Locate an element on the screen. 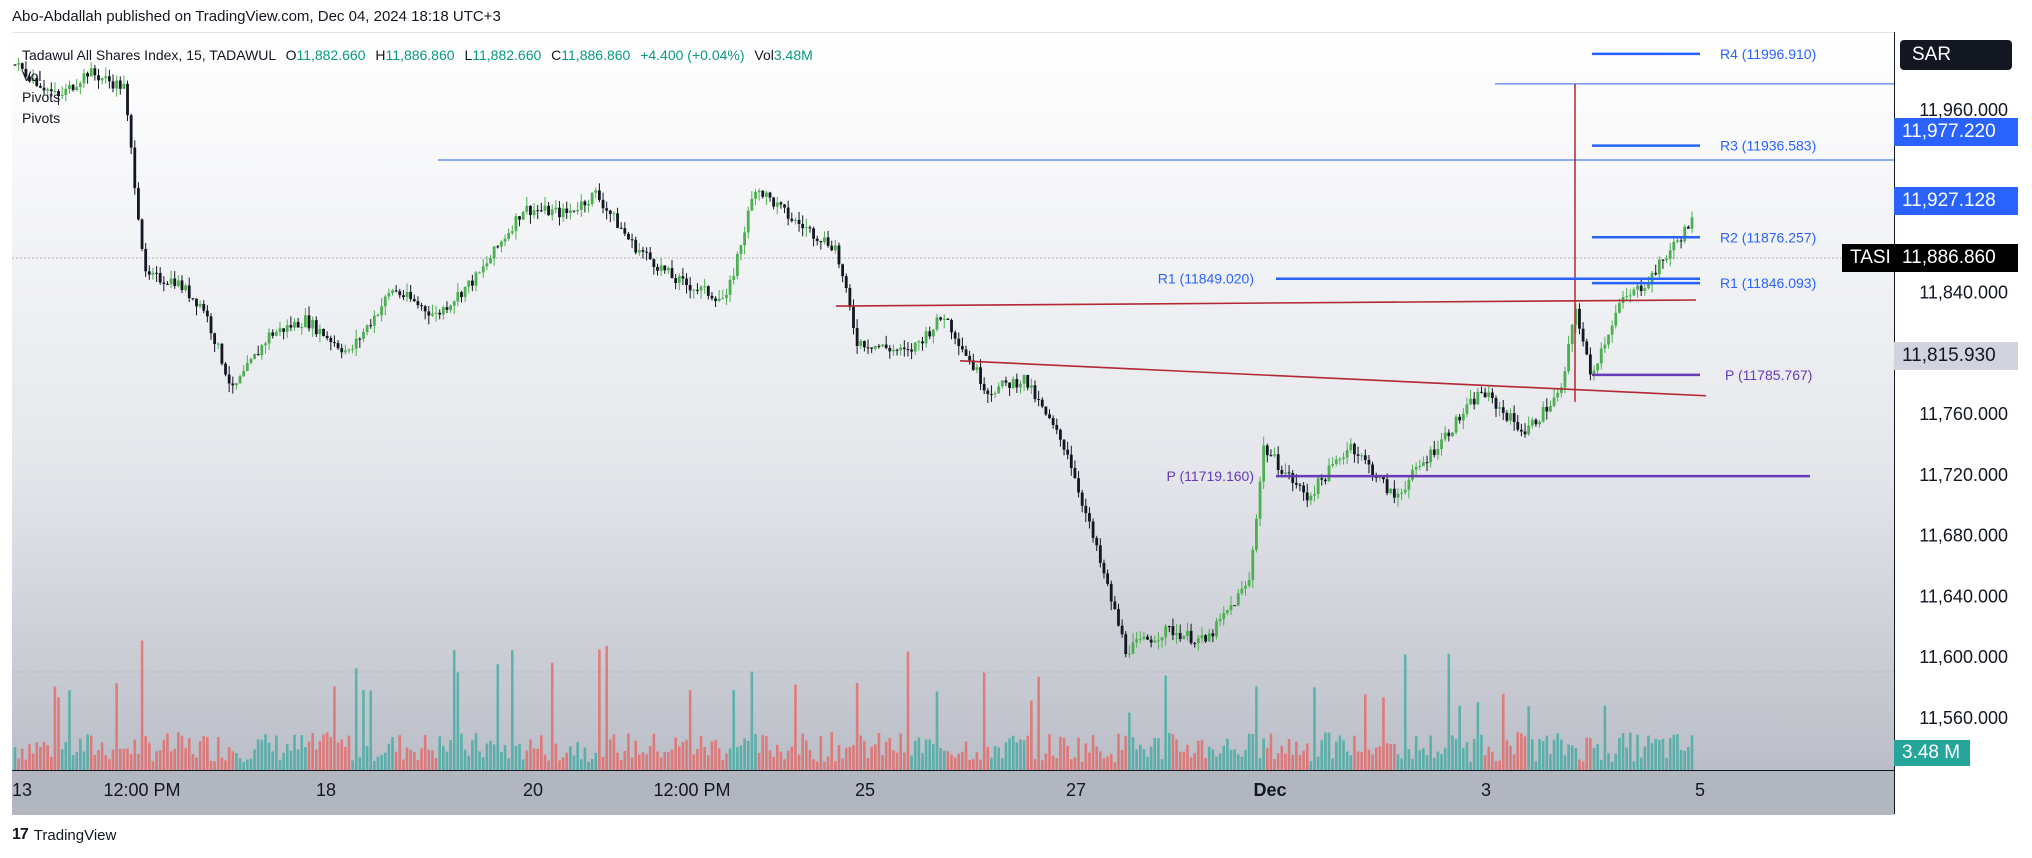 Image resolution: width=2032 pixels, height=858 pixels. indicator-vol: Vol is located at coordinates (32, 76).